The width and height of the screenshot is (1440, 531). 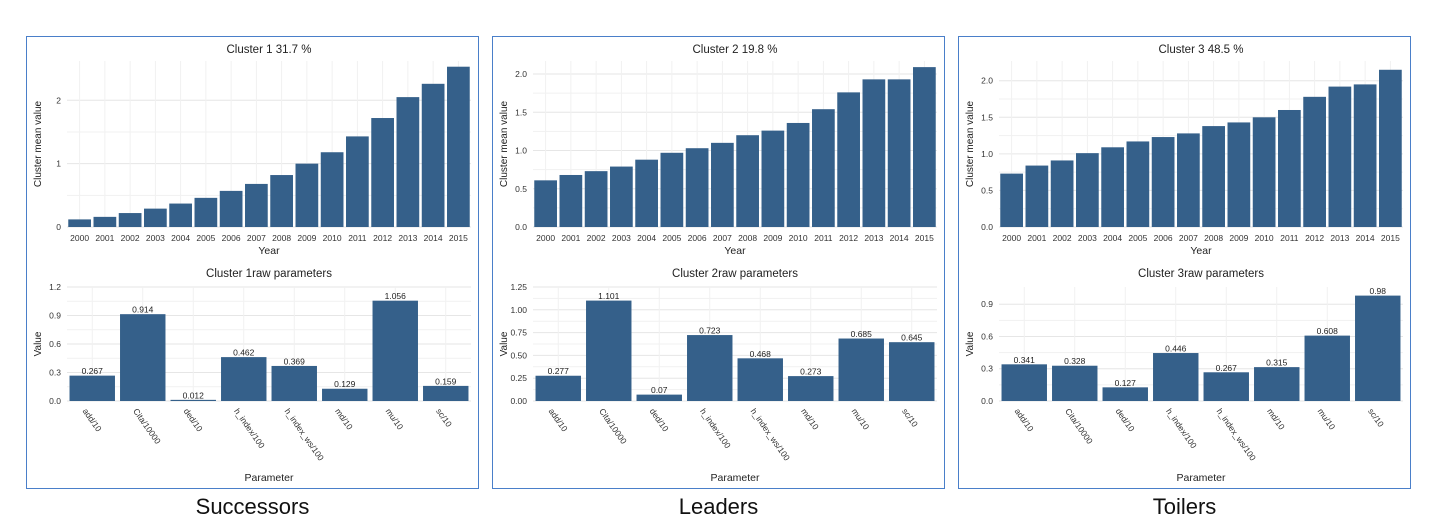 I want to click on y-tick-label: 1.25, so click(x=518, y=287).